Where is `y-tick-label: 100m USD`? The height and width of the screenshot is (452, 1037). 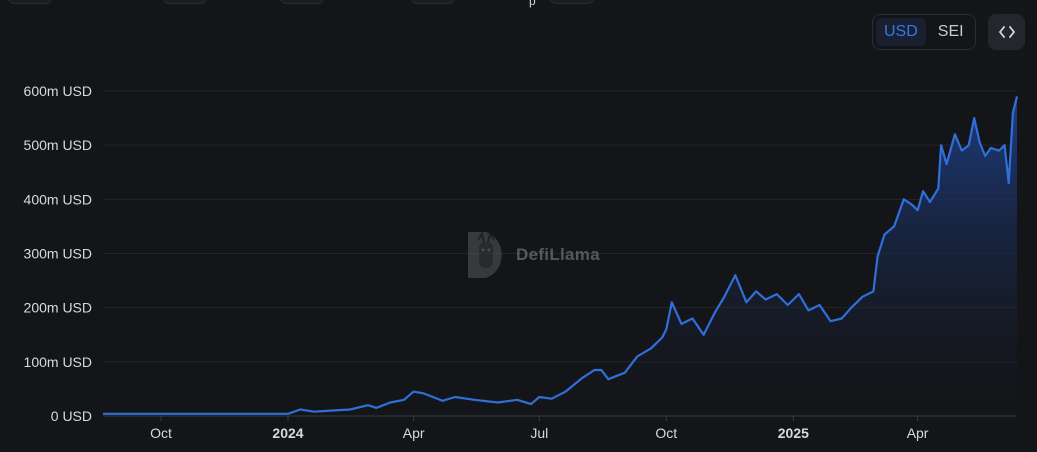 y-tick-label: 100m USD is located at coordinates (58, 362).